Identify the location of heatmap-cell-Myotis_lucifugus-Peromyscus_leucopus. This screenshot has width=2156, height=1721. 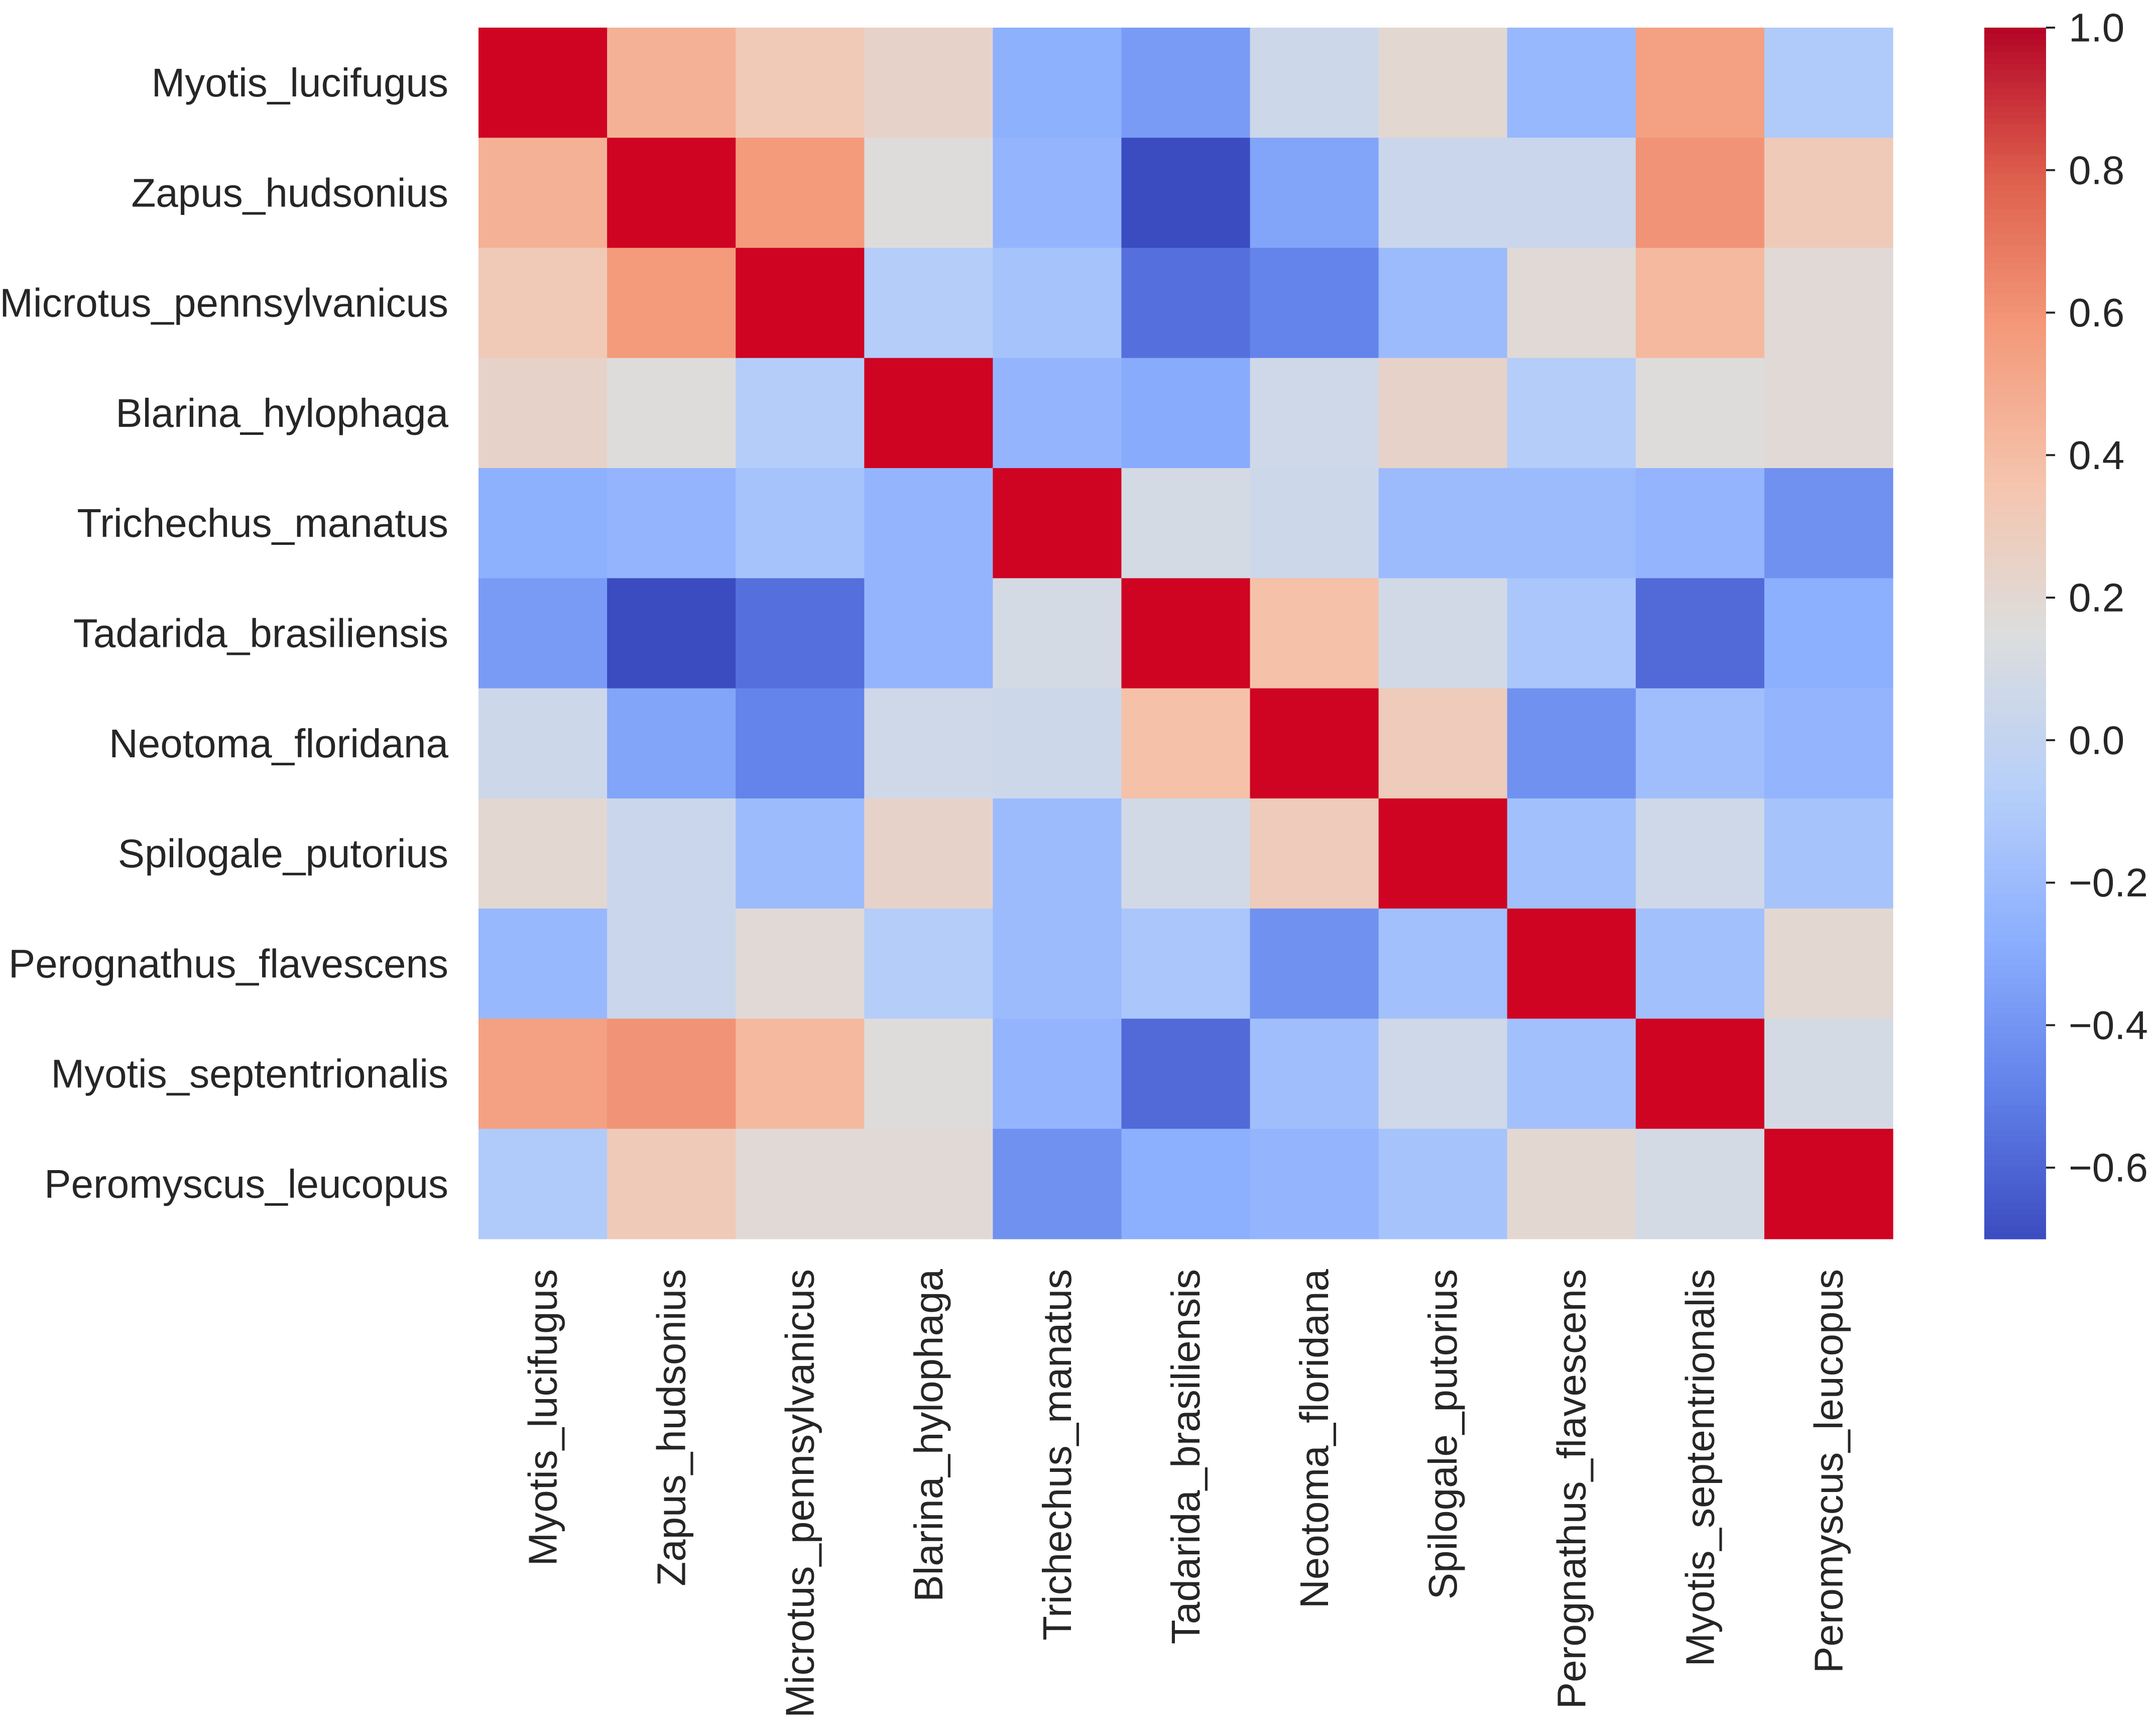
(1828, 83).